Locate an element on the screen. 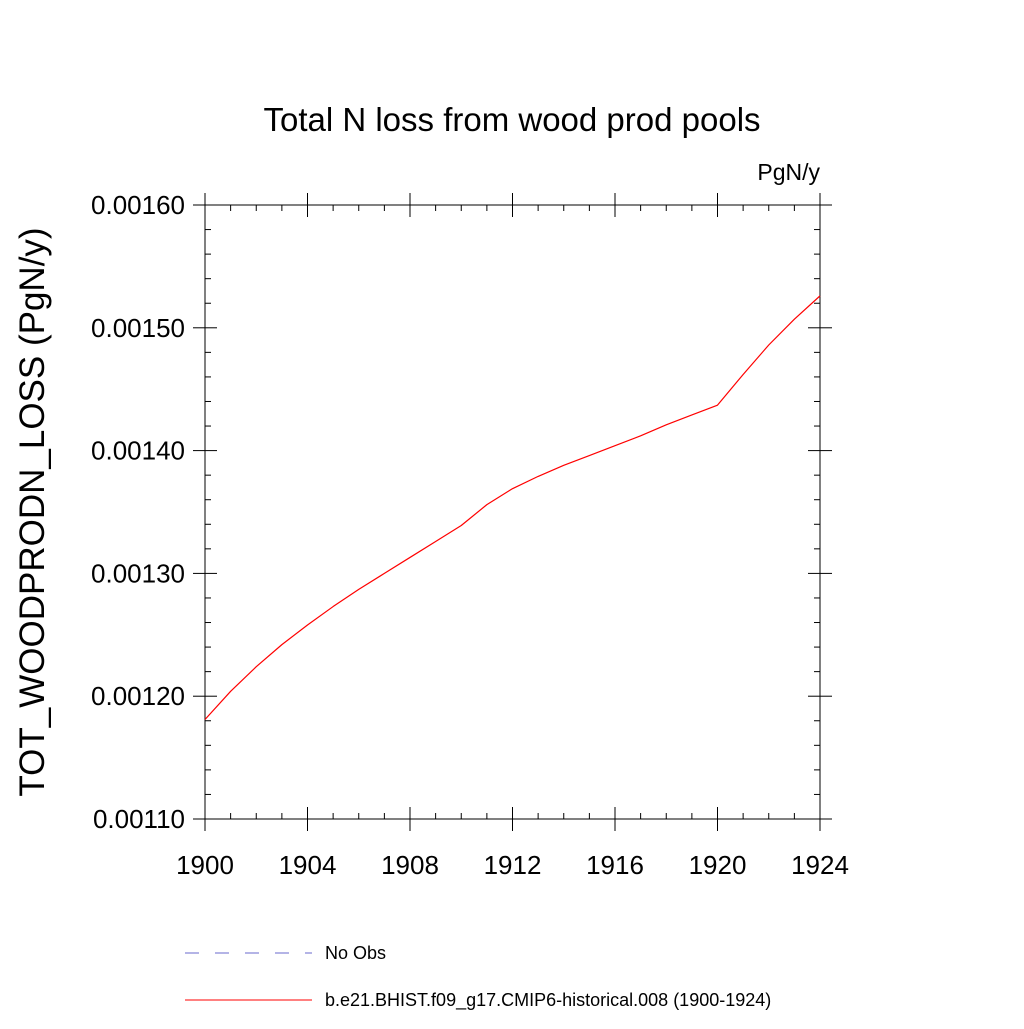  y-tick-label: 0.00130 is located at coordinates (138, 573).